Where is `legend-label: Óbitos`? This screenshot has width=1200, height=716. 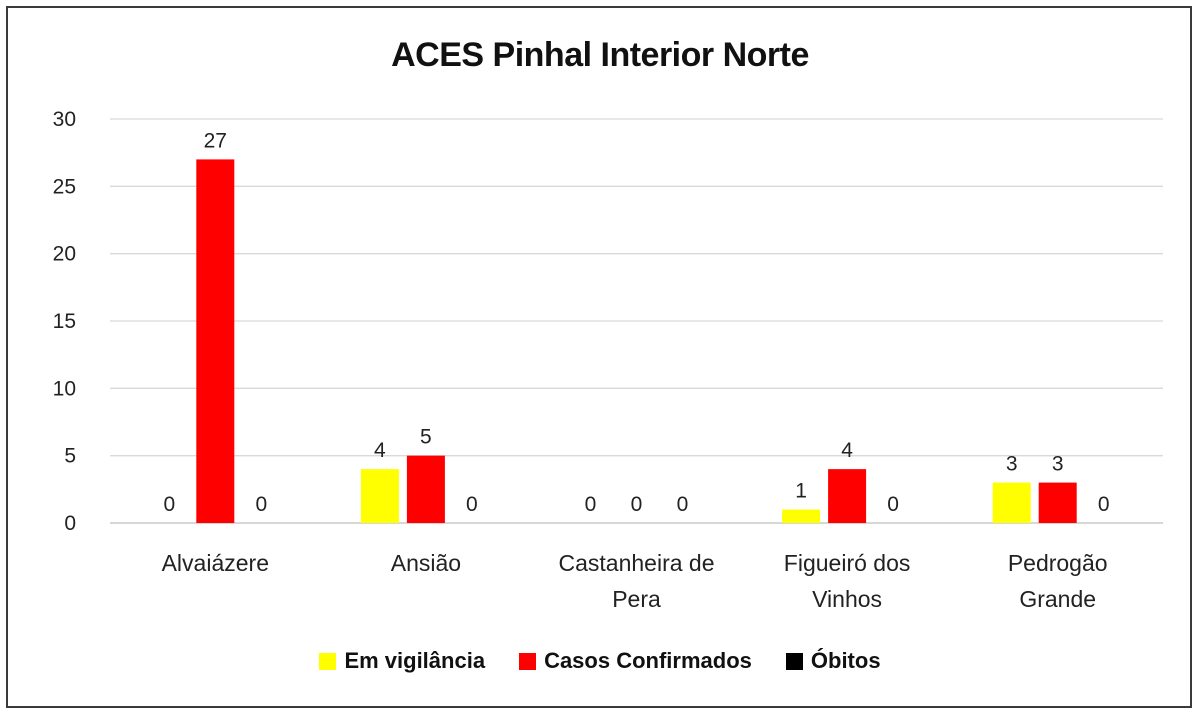
legend-label: Óbitos is located at coordinates (845, 660).